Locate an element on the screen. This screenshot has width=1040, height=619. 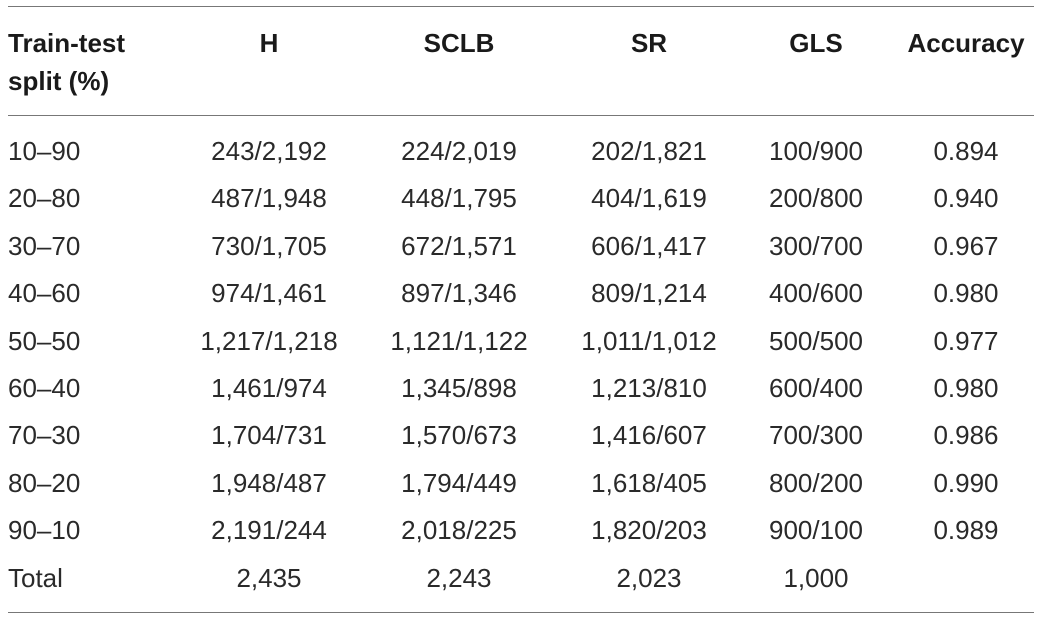
cell-h: 1,217/1,218 is located at coordinates (269, 340).